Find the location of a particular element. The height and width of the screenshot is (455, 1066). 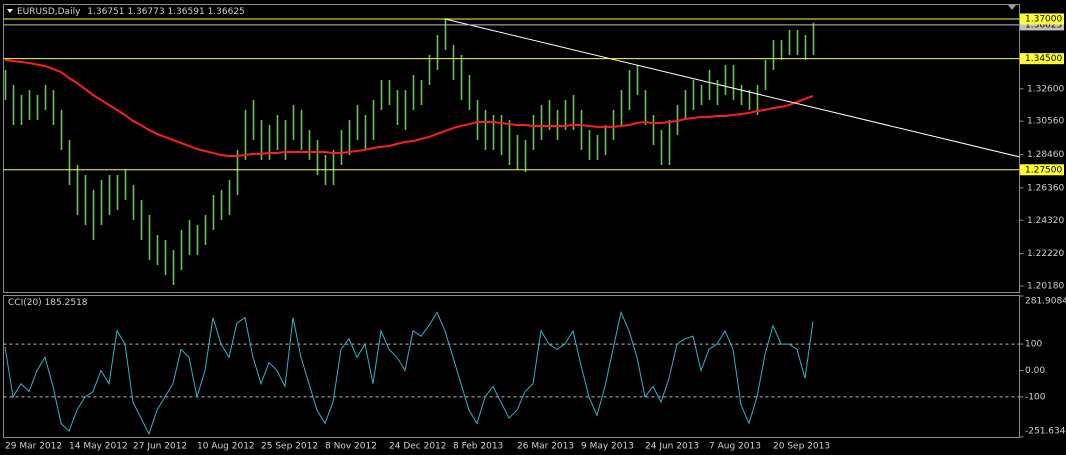

indicator-value: 185.2518 is located at coordinates (66, 303).